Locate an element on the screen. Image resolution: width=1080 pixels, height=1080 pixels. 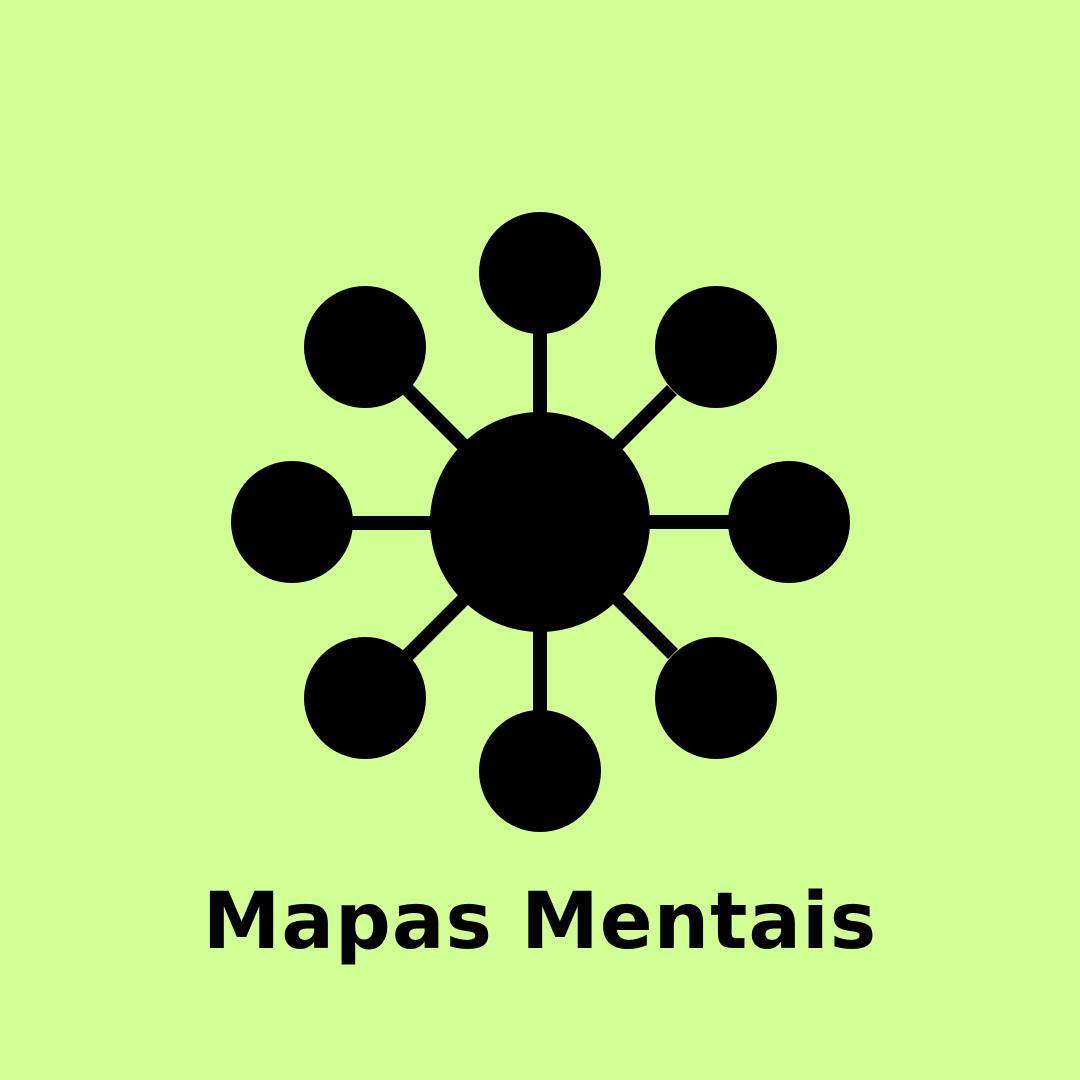
node-bottom-left is located at coordinates (365, 698).